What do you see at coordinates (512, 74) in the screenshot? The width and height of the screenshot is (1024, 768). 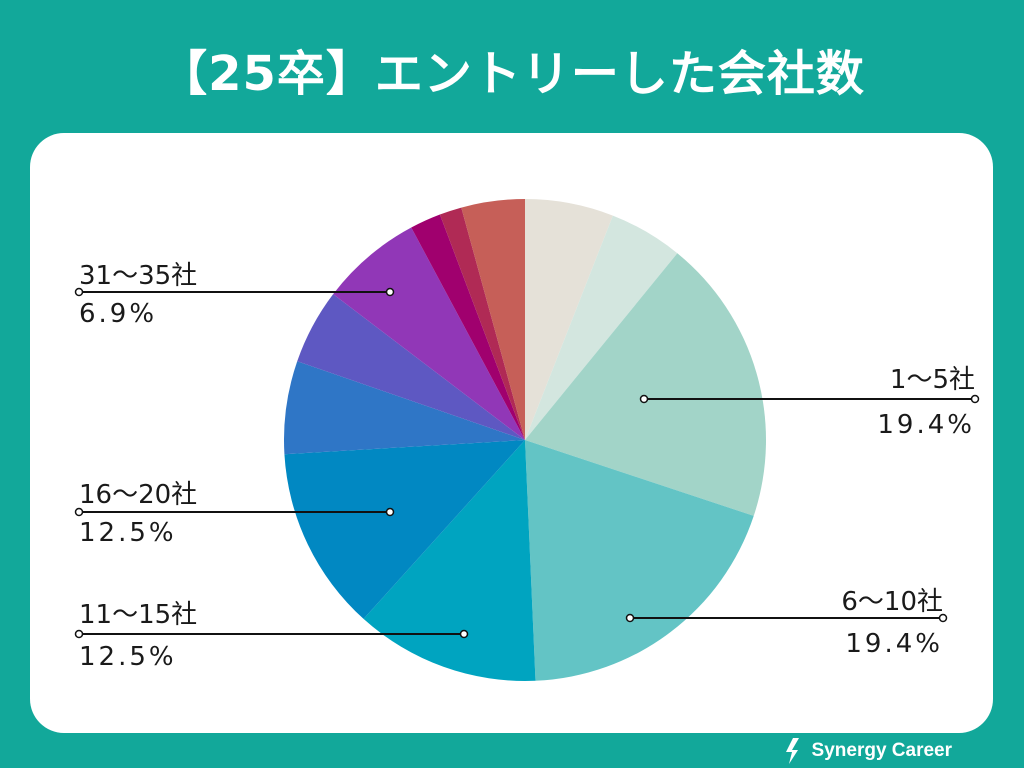 I see `page-title: 【25卒】エントリーした会社数` at bounding box center [512, 74].